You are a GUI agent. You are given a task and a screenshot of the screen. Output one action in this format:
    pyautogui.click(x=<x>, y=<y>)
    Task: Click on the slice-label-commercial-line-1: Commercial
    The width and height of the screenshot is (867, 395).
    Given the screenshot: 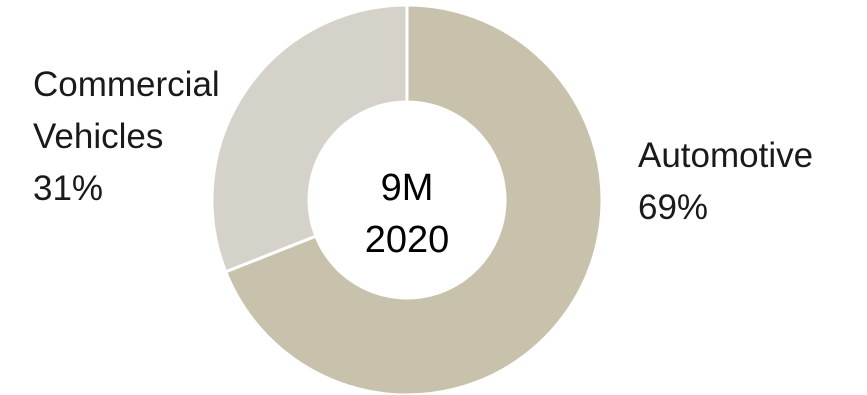 What is the action you would take?
    pyautogui.click(x=126, y=84)
    